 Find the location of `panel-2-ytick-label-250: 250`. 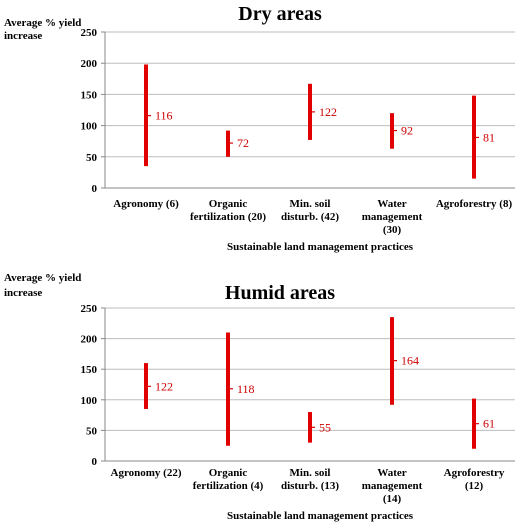

panel-2-ytick-label-250: 250 is located at coordinates (89, 309).